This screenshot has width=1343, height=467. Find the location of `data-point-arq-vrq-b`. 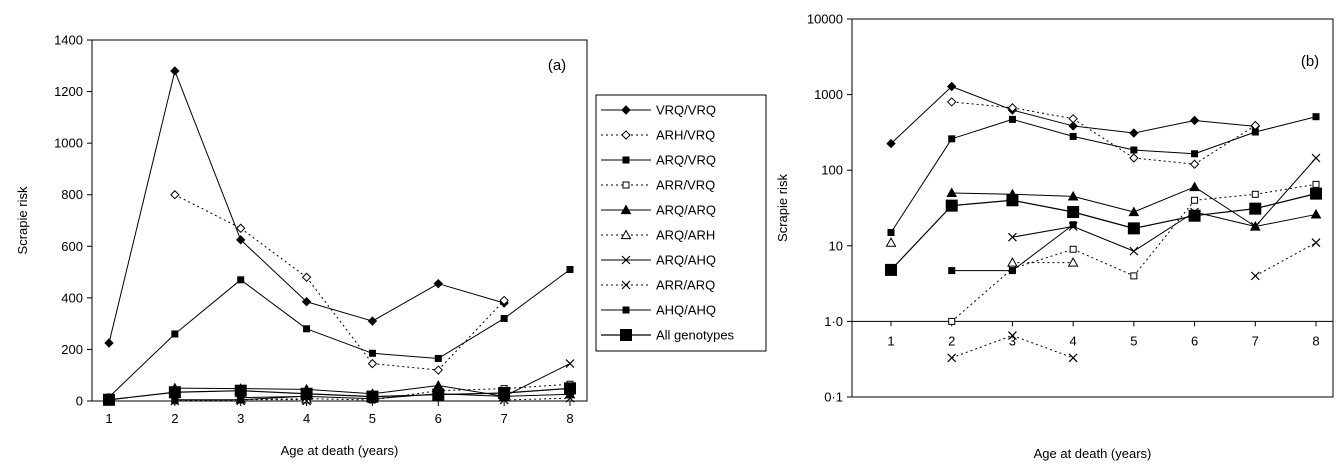

data-point-arq-vrq-b is located at coordinates (1316, 117).